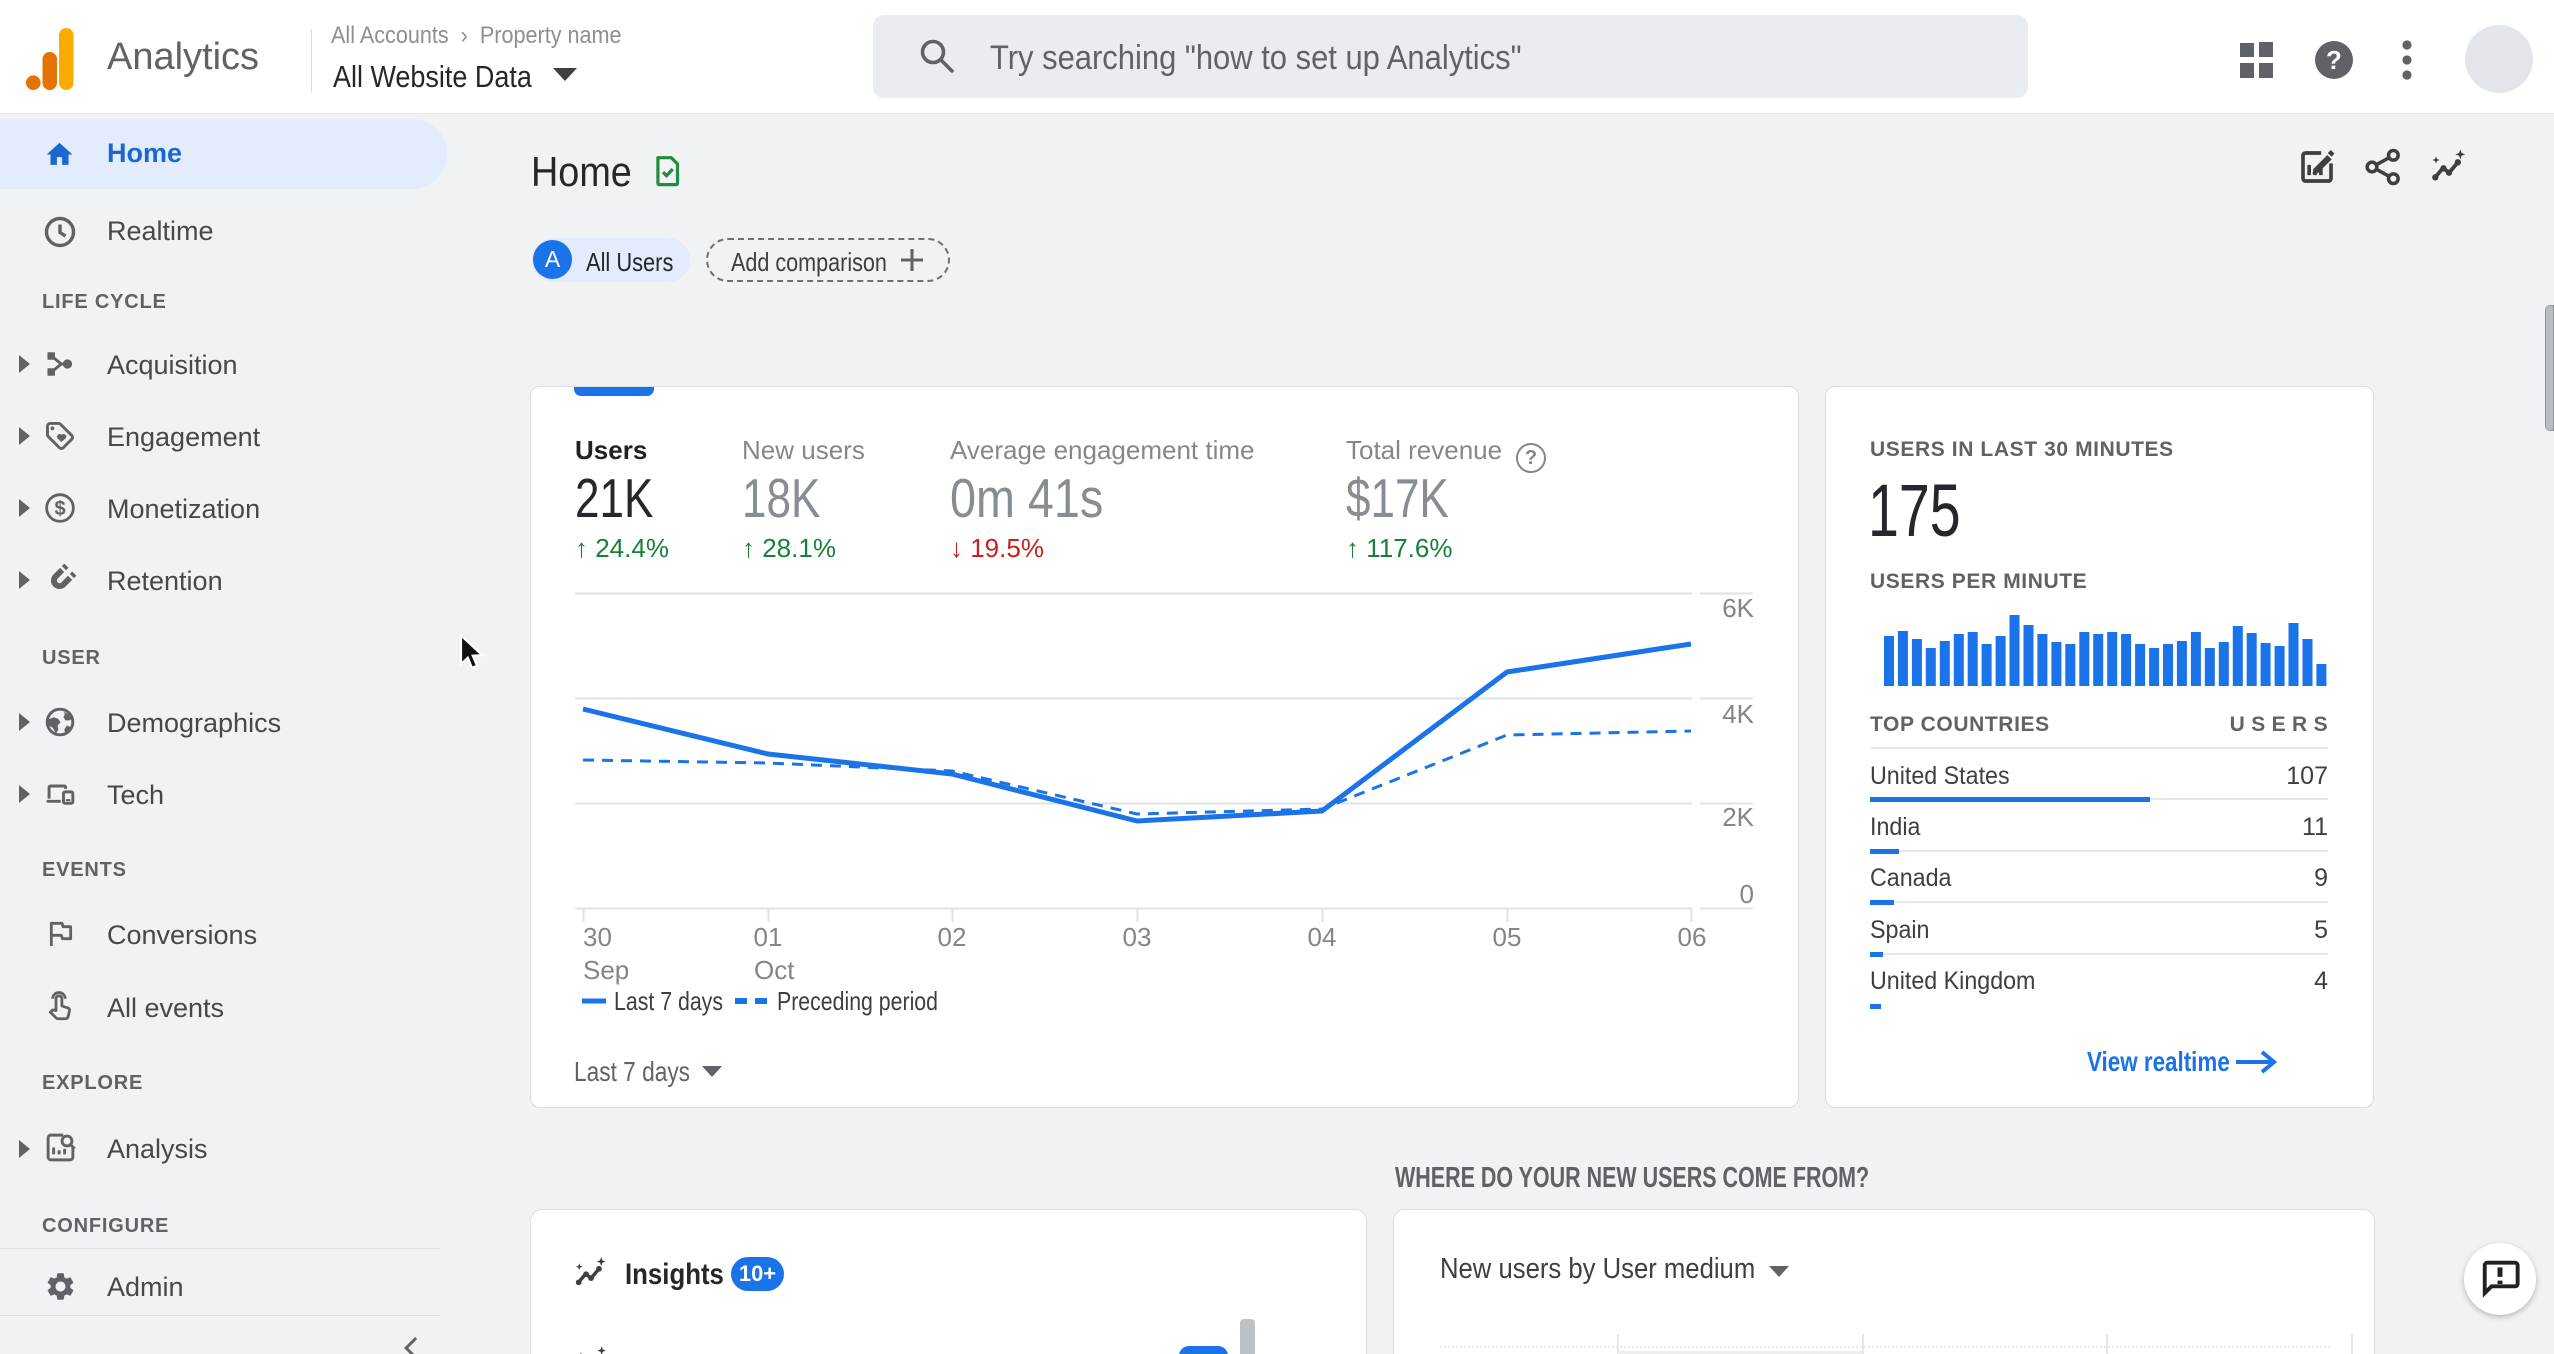 Image resolution: width=2554 pixels, height=1354 pixels. What do you see at coordinates (1692, 937) in the screenshot?
I see `svg-text: 06` at bounding box center [1692, 937].